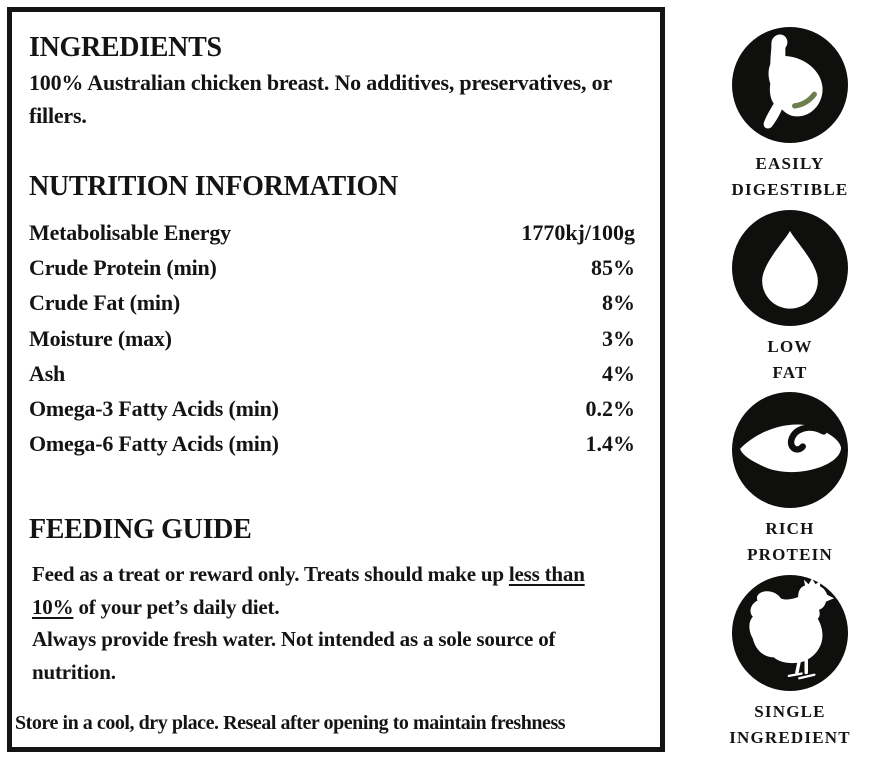 This screenshot has height=766, width=870. Describe the element at coordinates (130, 232) in the screenshot. I see `nutrient-name: Metabolisable Energy` at that location.